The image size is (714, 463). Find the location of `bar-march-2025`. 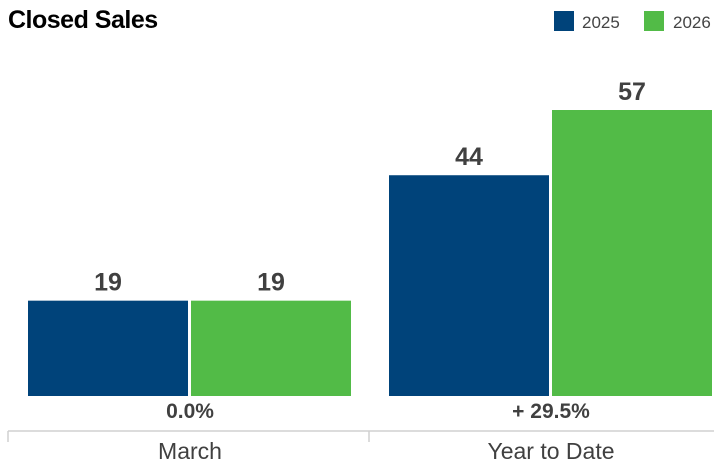

bar-march-2025 is located at coordinates (108, 348).